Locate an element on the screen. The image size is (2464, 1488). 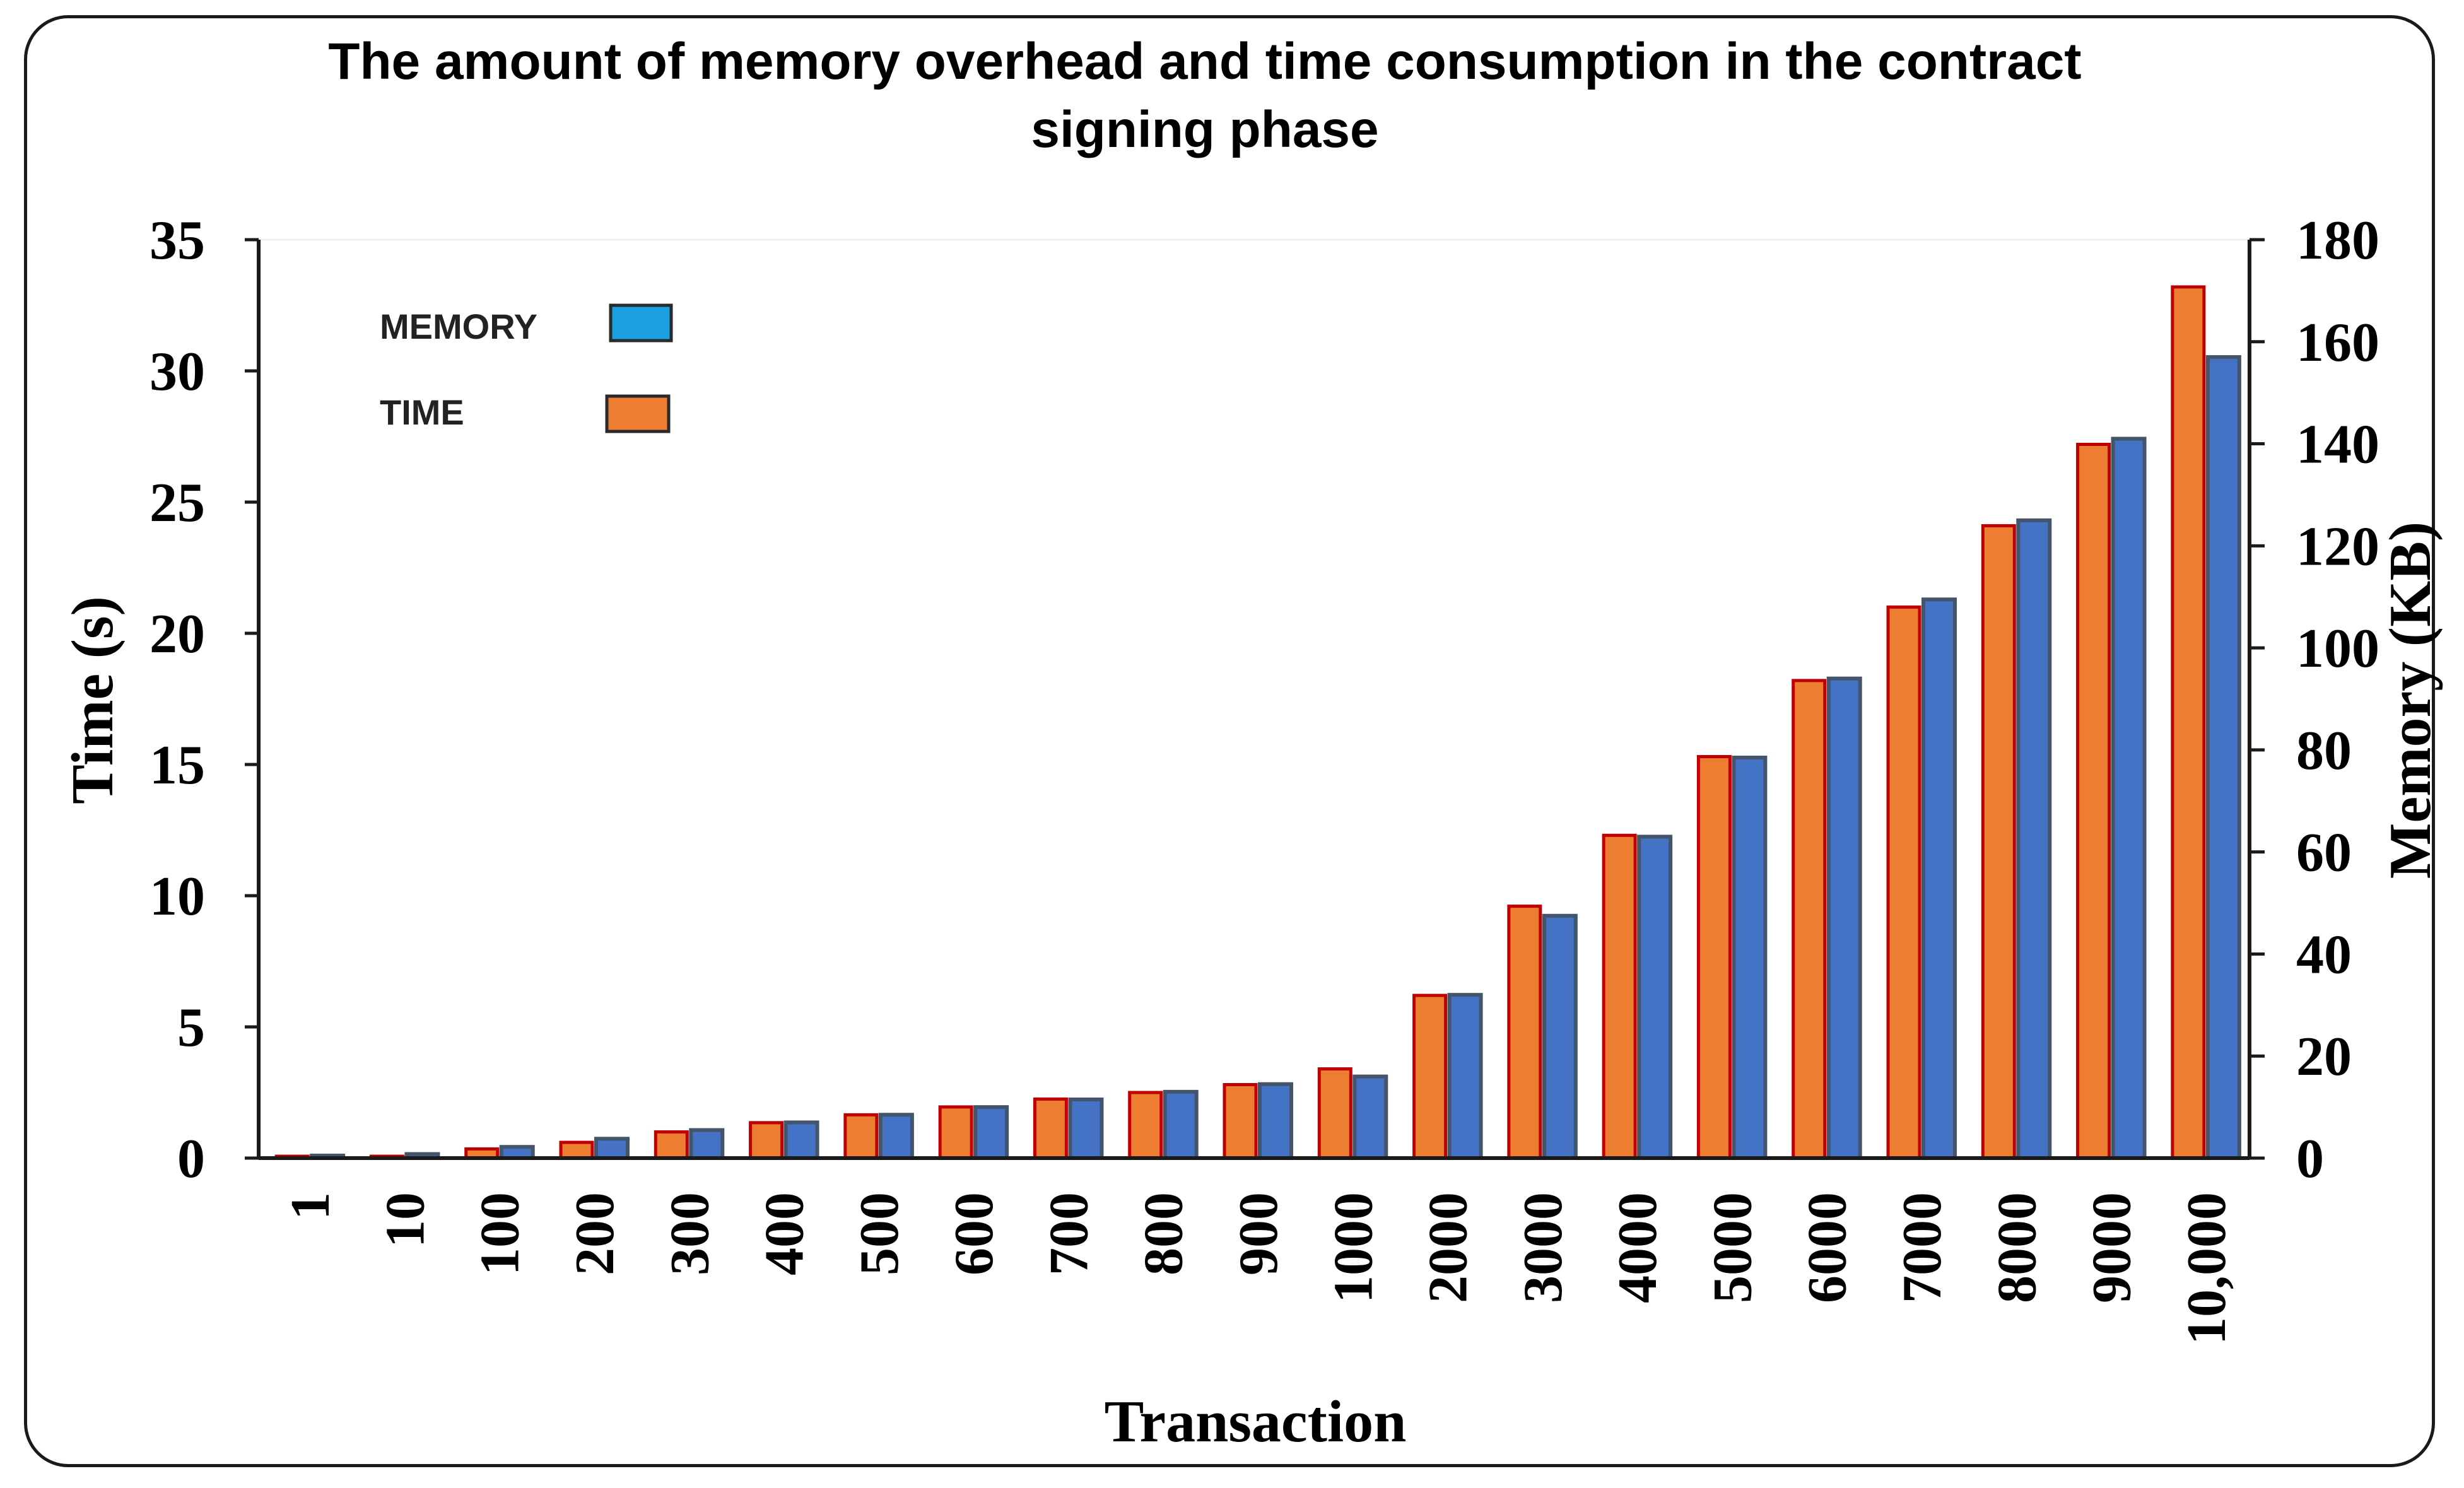
right-y-ticks: 0 20 40 60 80 100 120 140 160 180 is located at coordinates (2314, 700).